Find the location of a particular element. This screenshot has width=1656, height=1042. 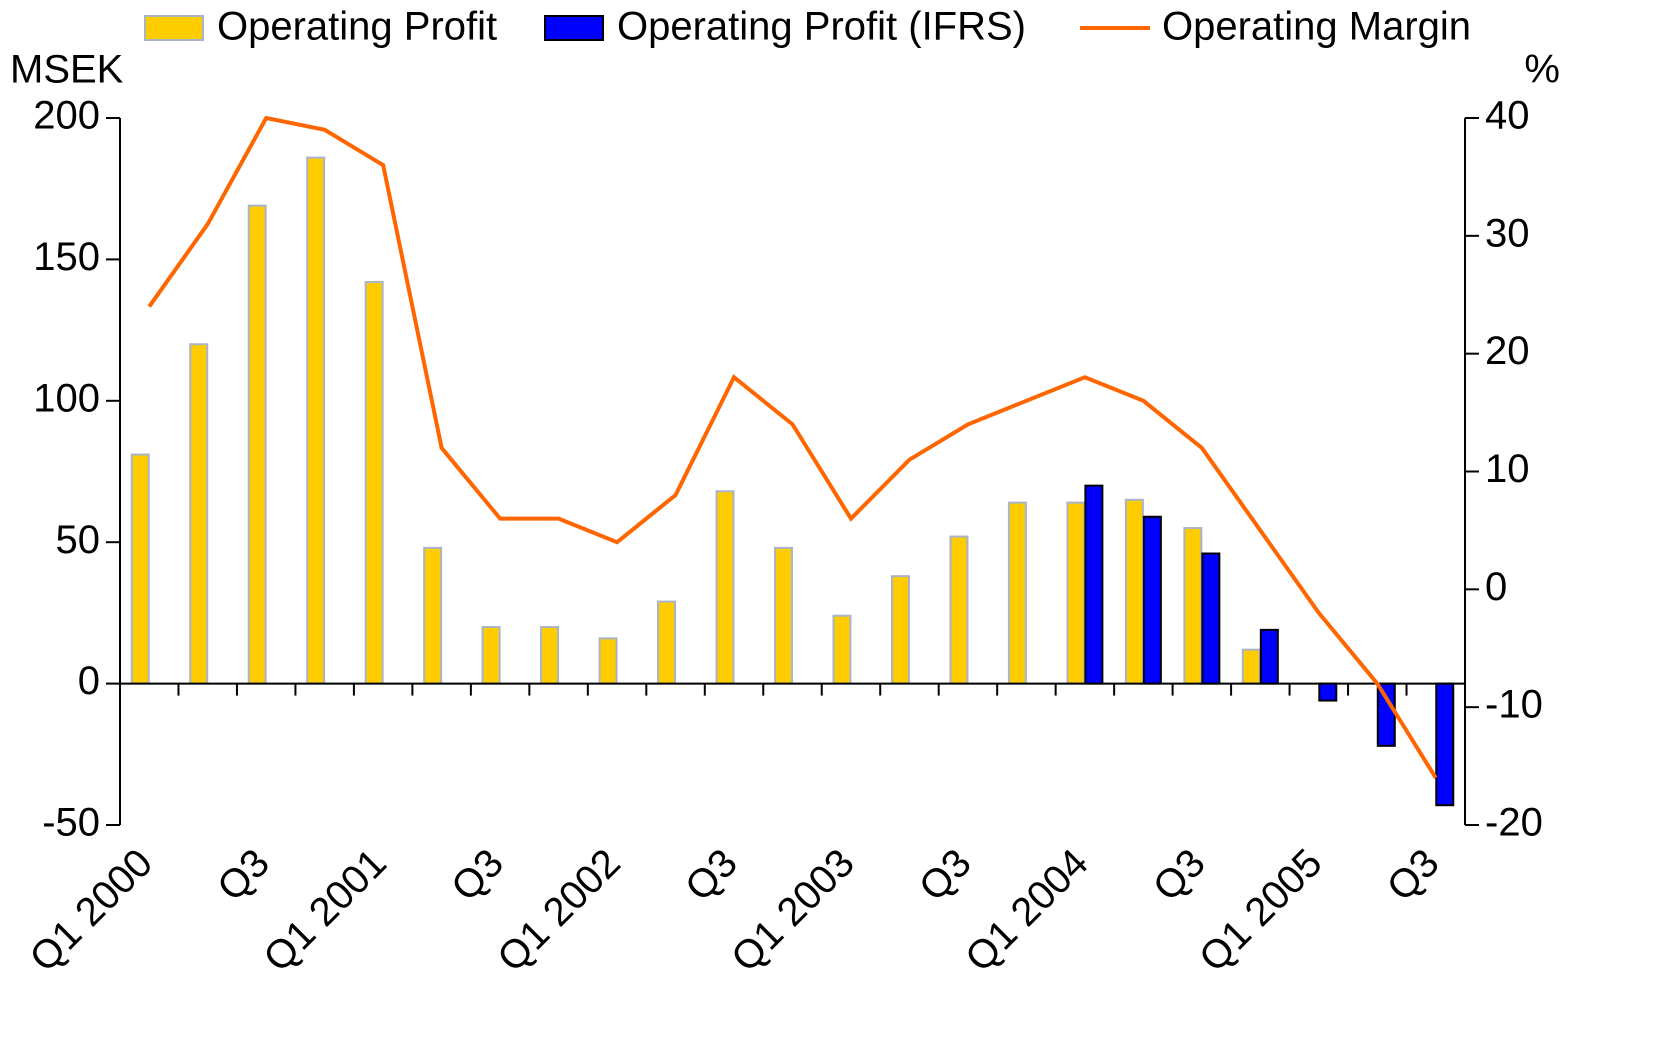

y2-tick-label: -20 is located at coordinates (1514, 823).